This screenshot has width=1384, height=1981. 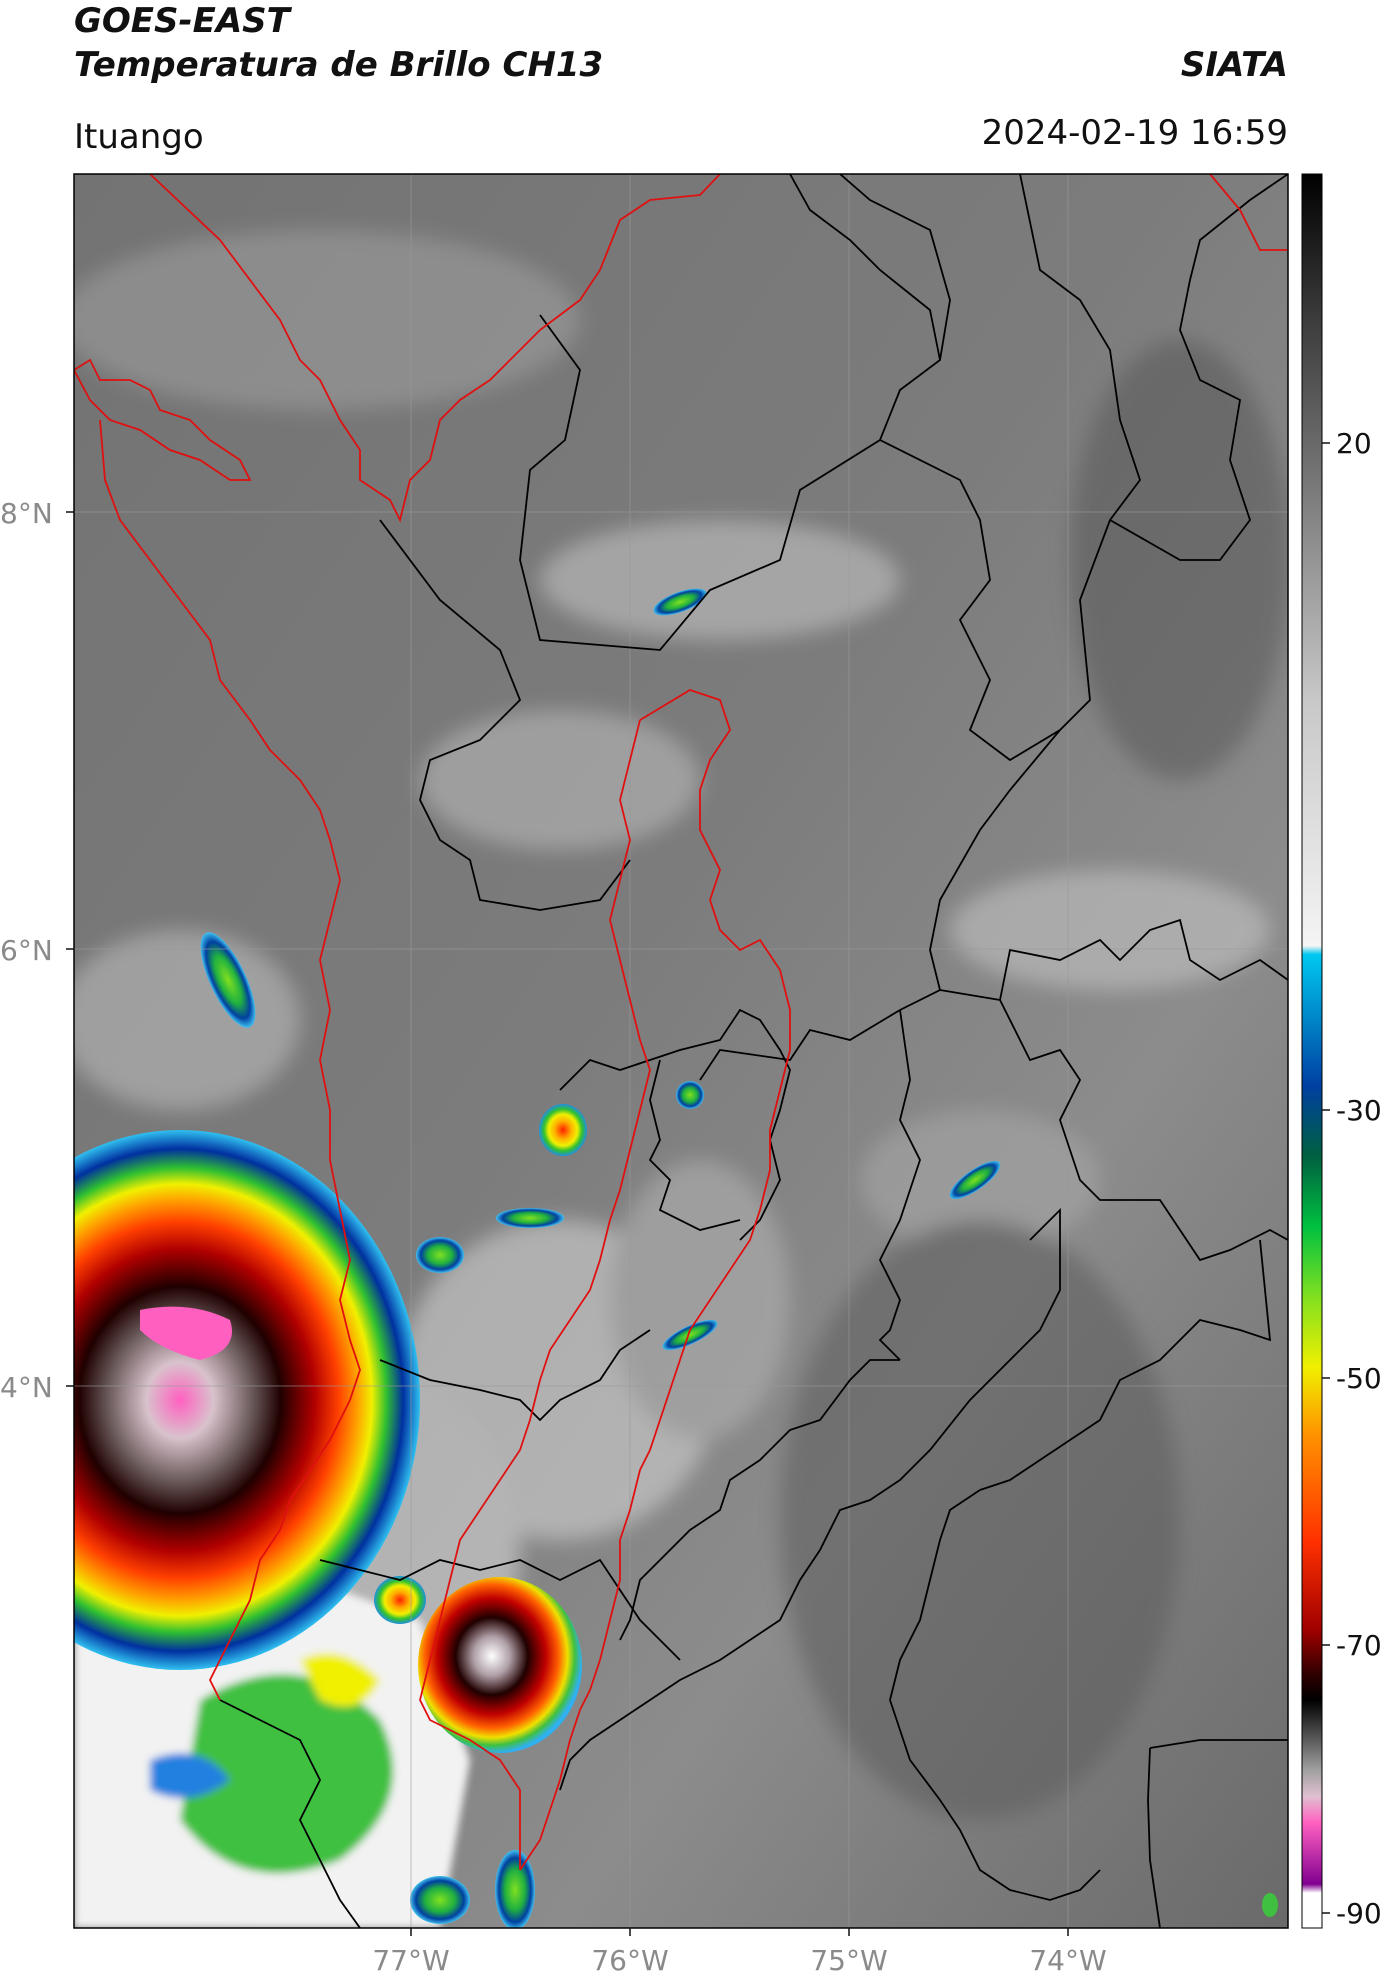 What do you see at coordinates (182, 21) in the screenshot?
I see `product-title: GOES-EAST` at bounding box center [182, 21].